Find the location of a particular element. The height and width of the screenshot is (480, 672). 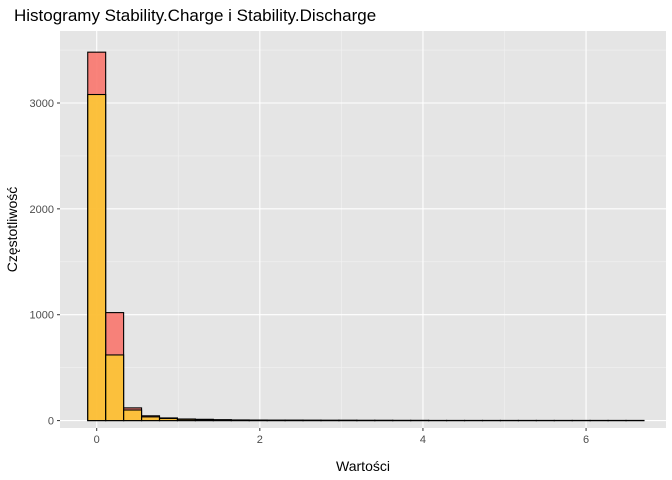

x-axis-title: Wartości is located at coordinates (363, 466).